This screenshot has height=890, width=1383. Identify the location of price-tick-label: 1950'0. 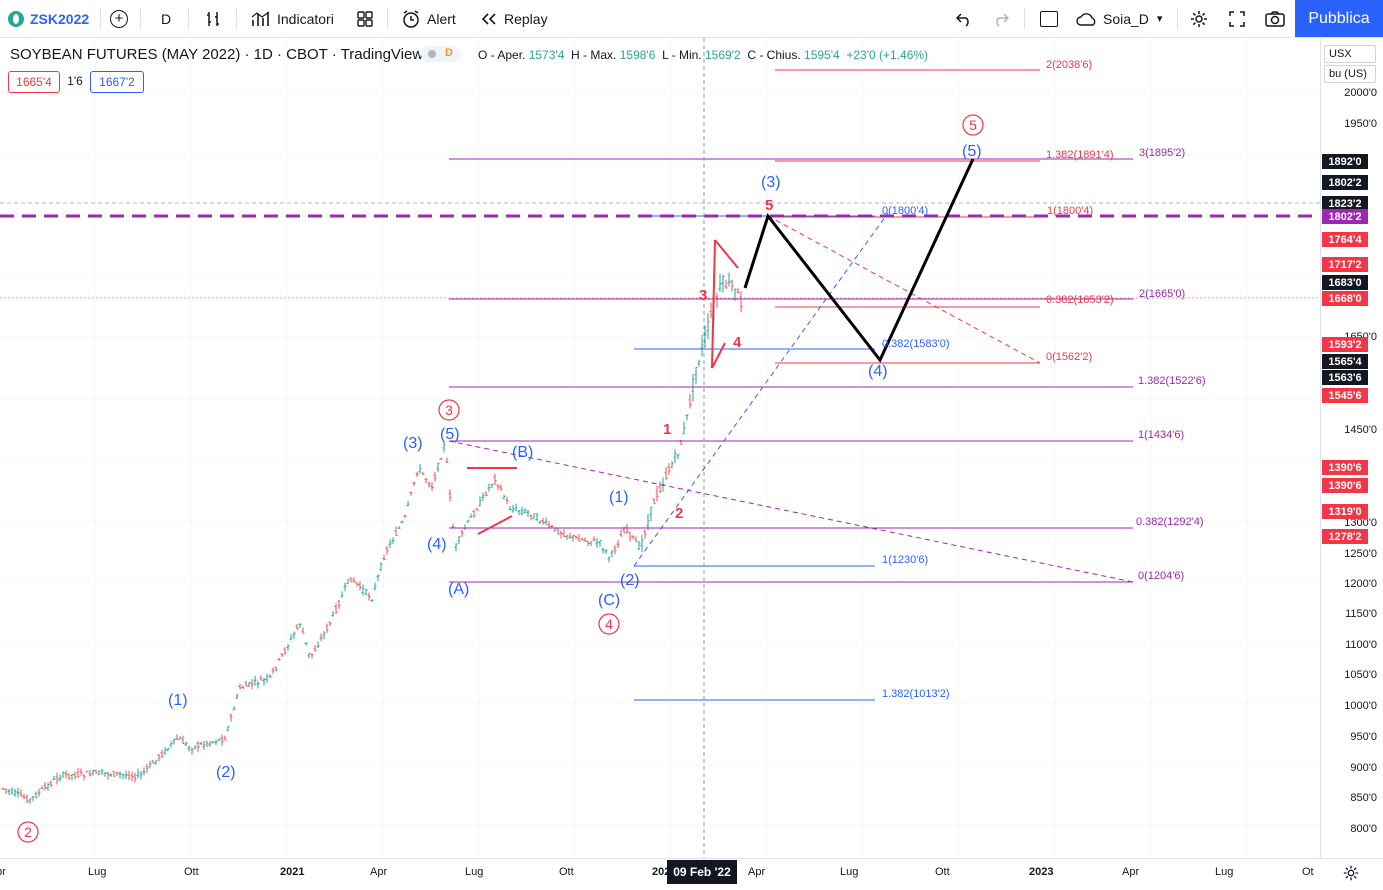
(1360, 124).